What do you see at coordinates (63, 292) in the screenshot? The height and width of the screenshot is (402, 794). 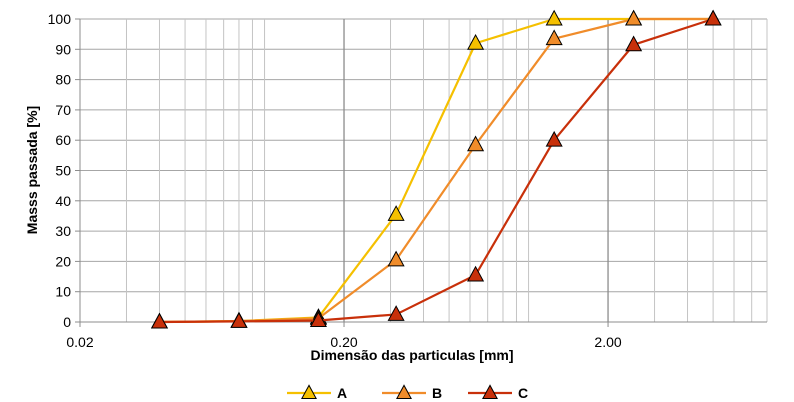 I see `y-tick-label: 10` at bounding box center [63, 292].